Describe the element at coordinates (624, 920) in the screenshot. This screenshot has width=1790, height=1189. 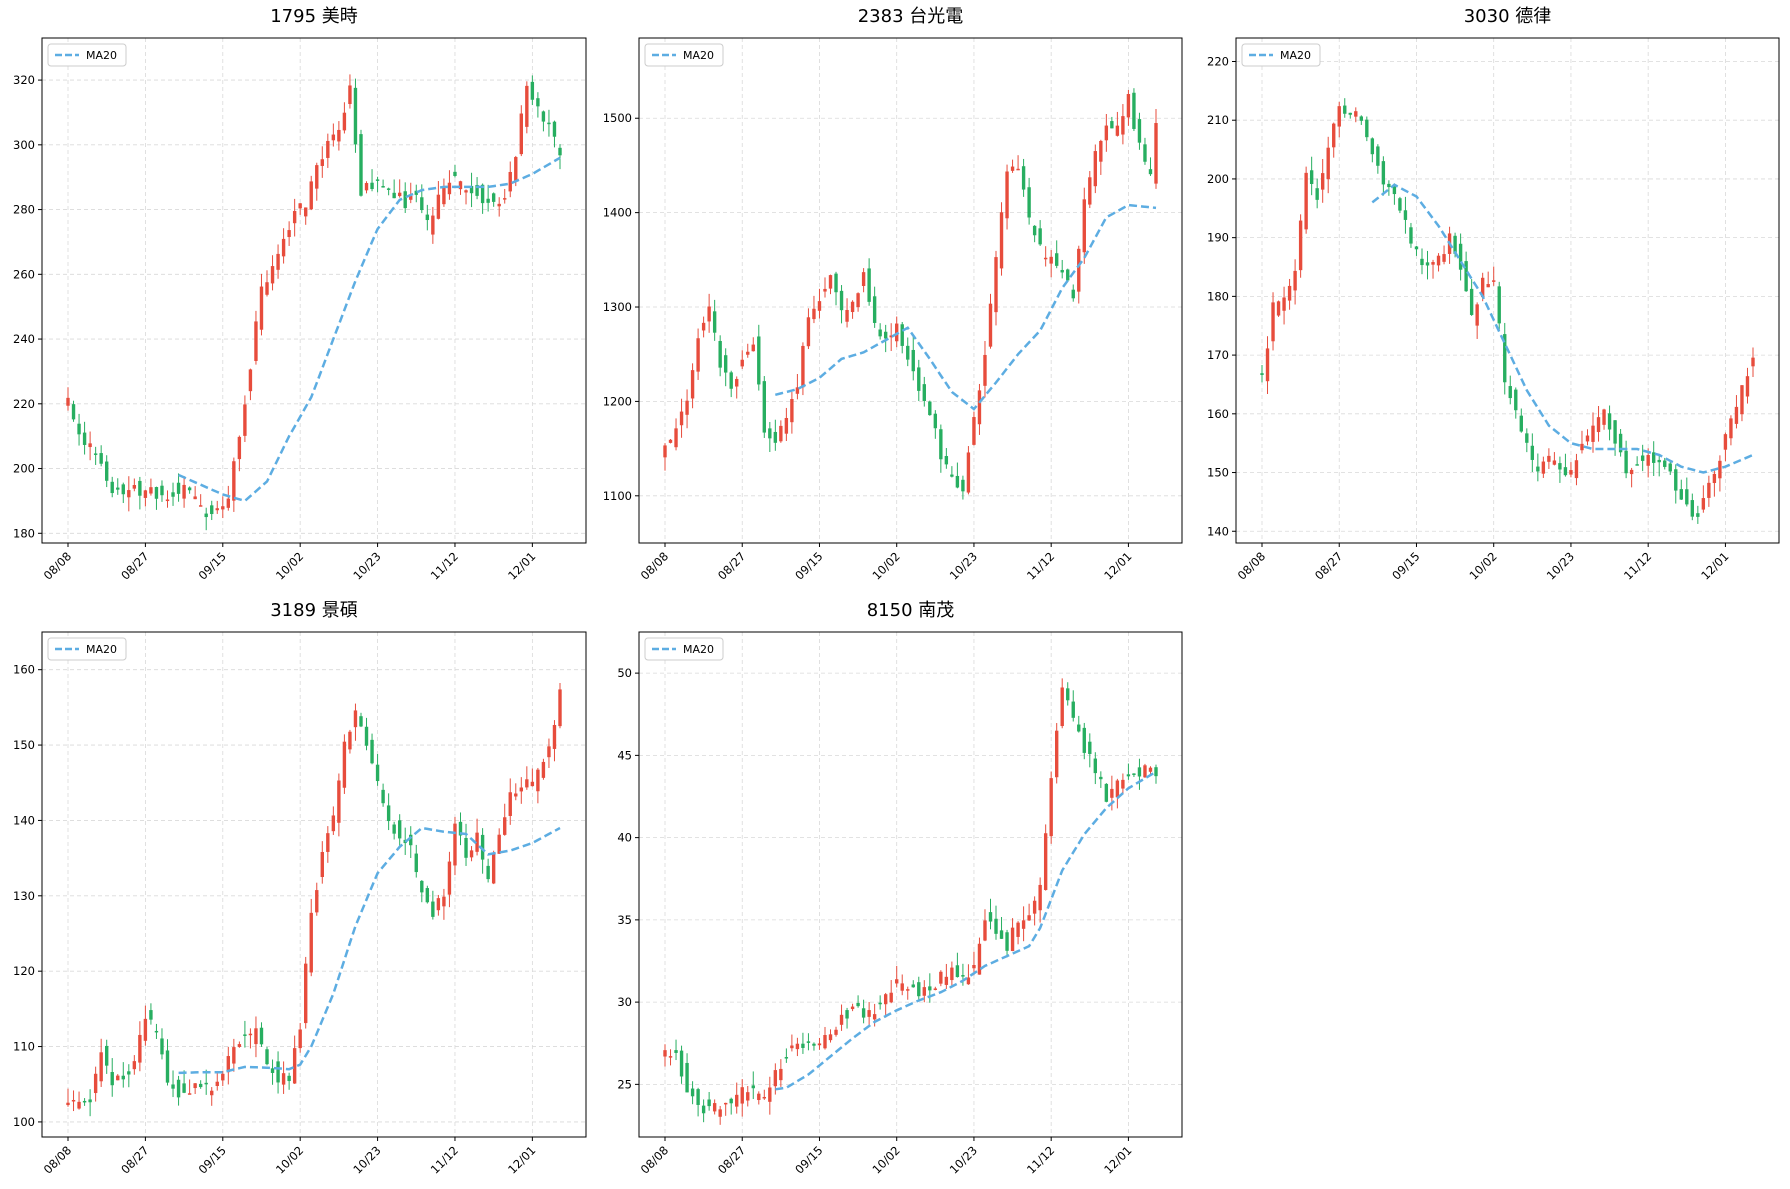
I see `y-tick-label: 35` at that location.